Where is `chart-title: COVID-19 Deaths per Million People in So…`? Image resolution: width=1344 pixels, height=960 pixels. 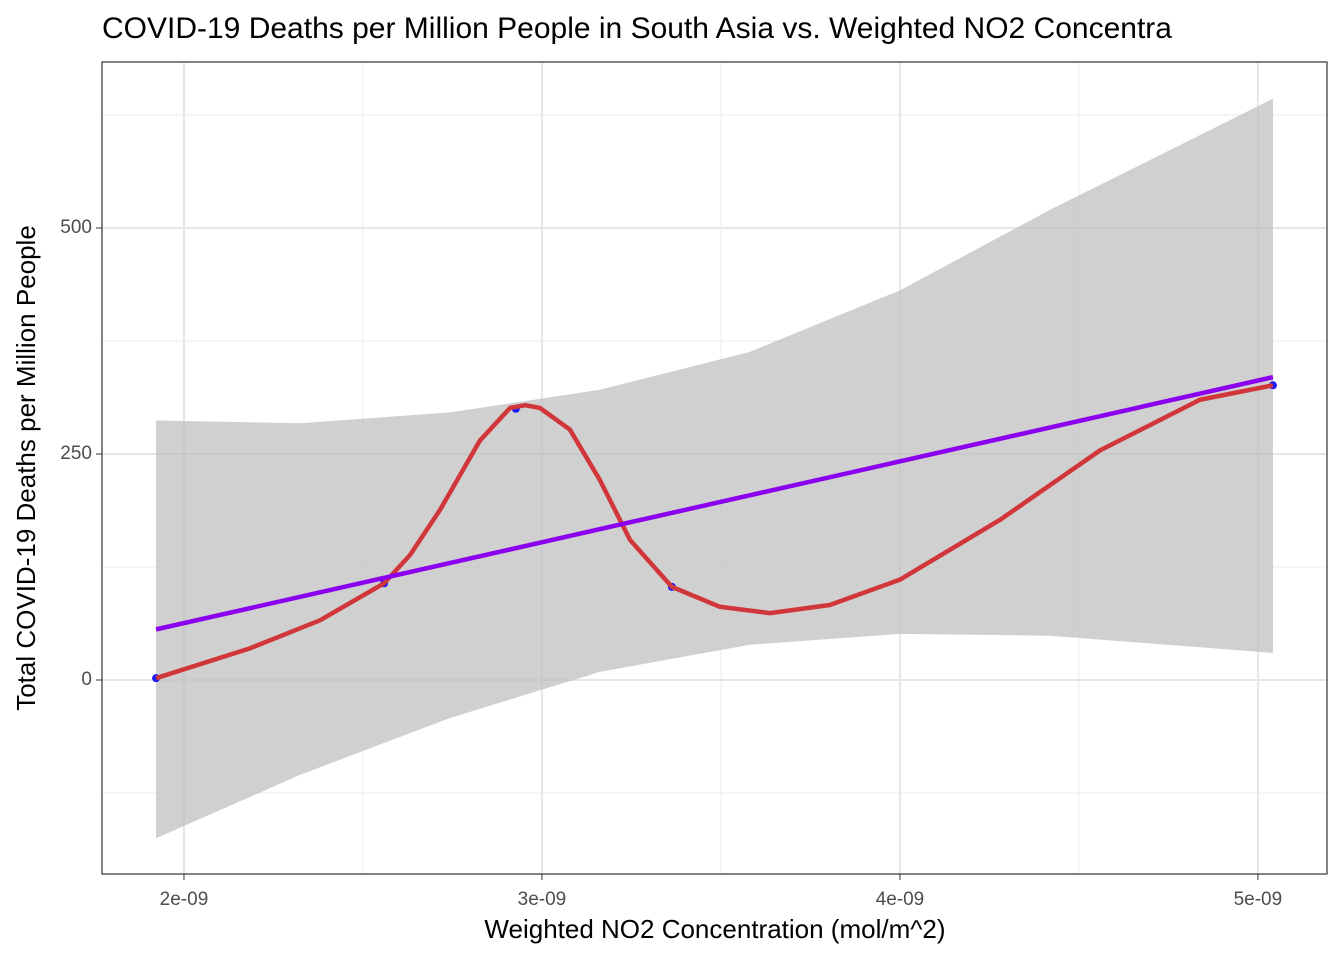
chart-title: COVID-19 Deaths per Million People in So… is located at coordinates (637, 28).